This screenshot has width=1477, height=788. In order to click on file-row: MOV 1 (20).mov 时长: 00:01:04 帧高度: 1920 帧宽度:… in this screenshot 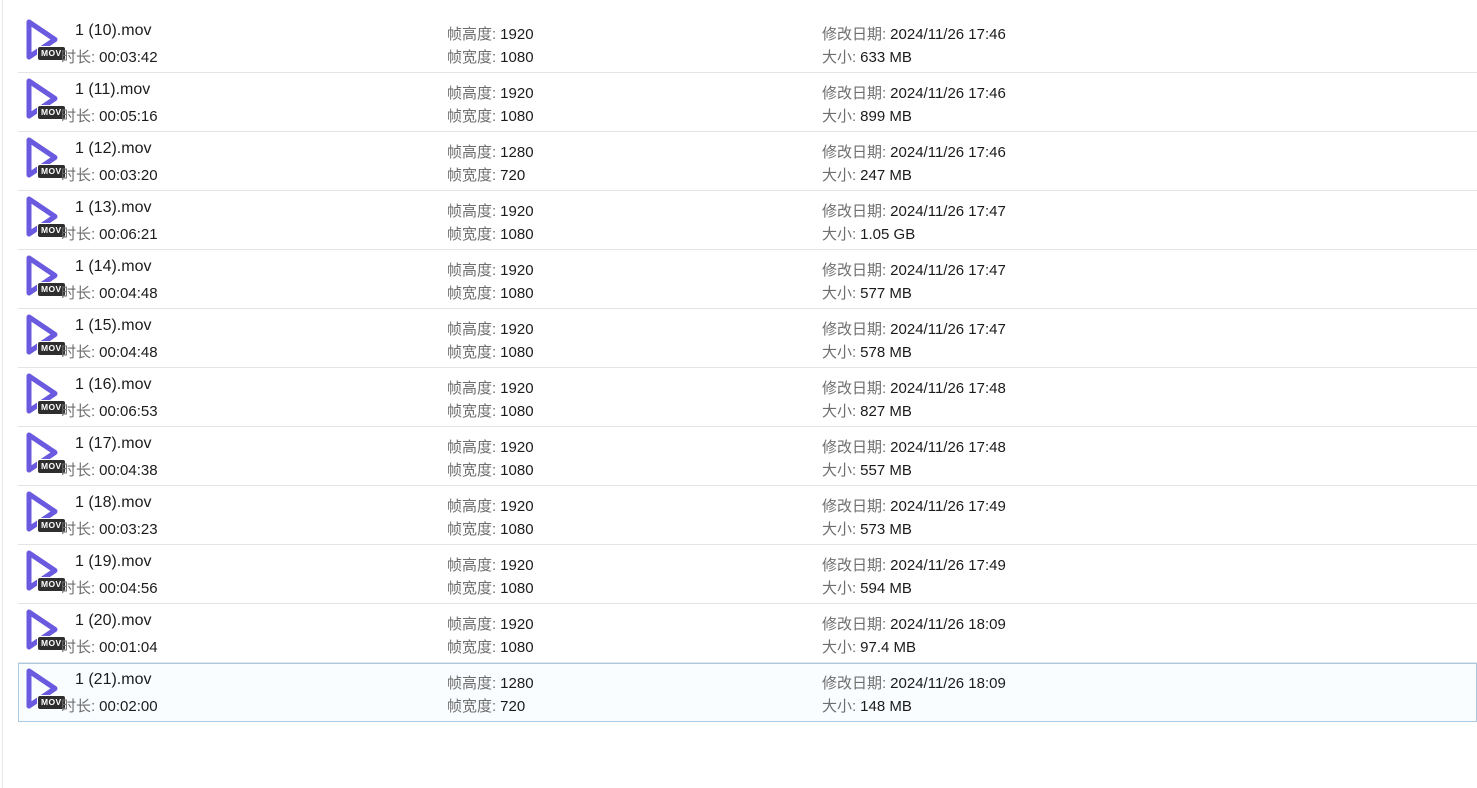, I will do `click(738, 633)`.